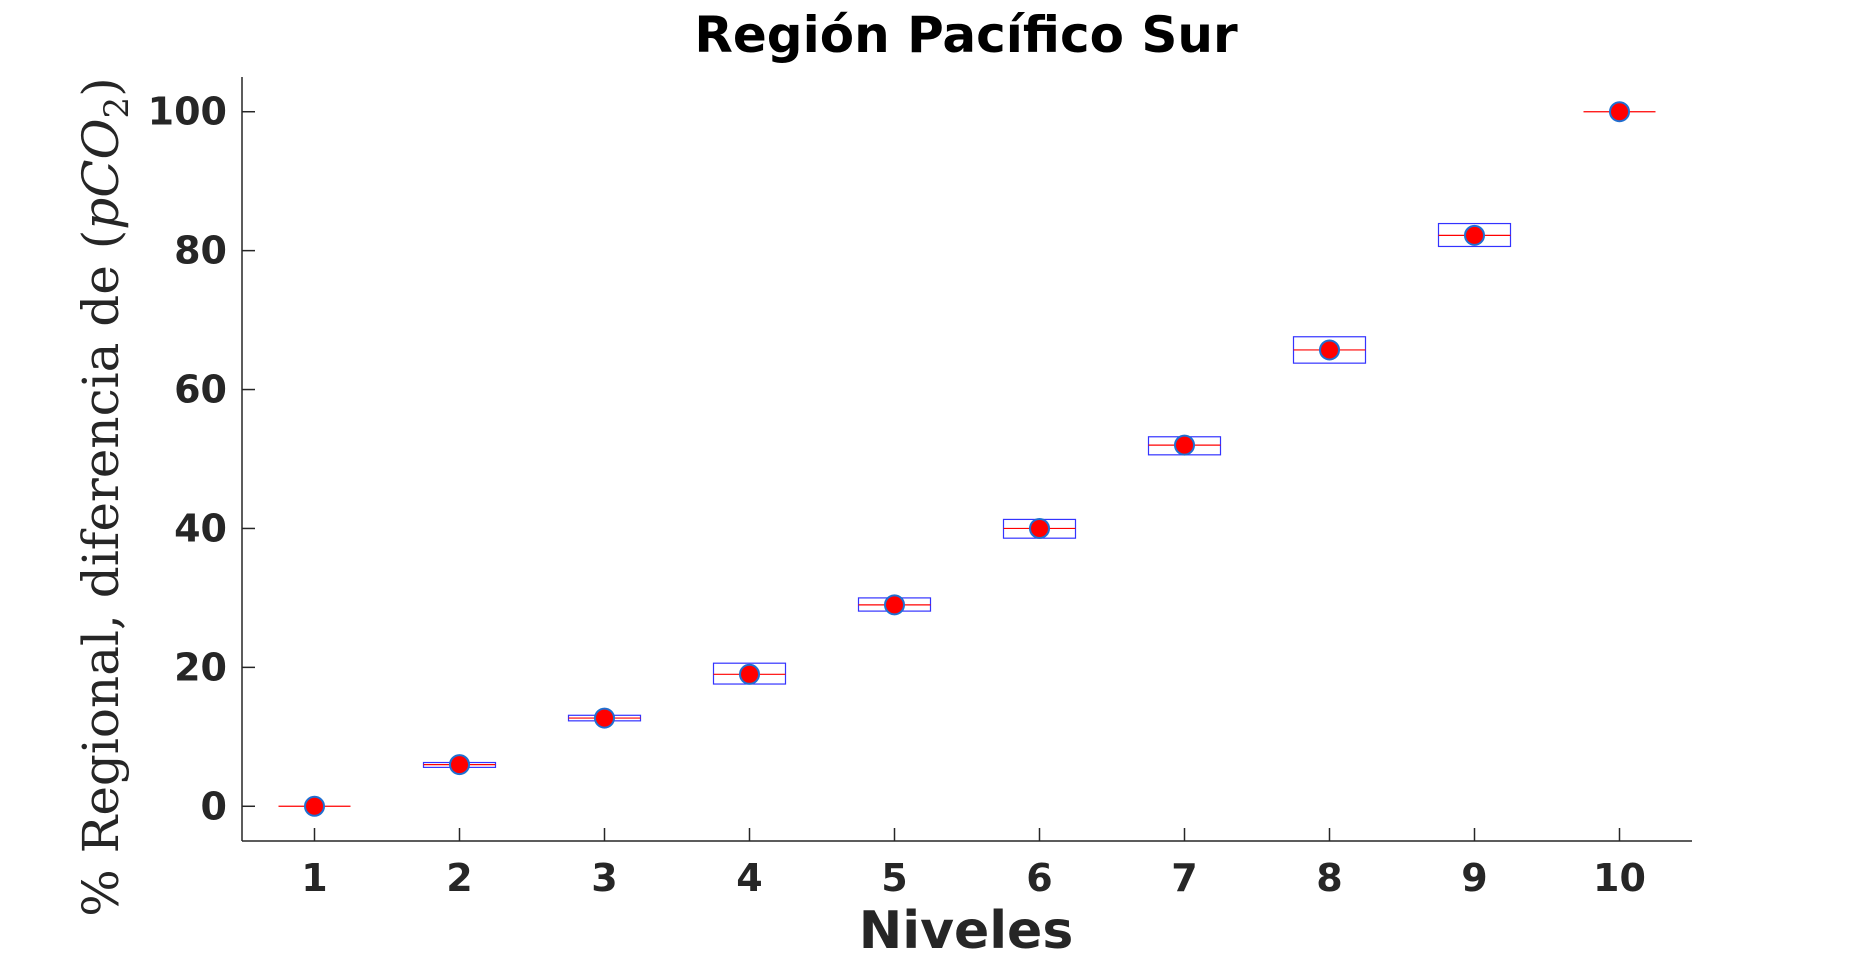 Image resolution: width=1855 pixels, height=958 pixels. I want to click on x-tick-label: 5, so click(894, 878).